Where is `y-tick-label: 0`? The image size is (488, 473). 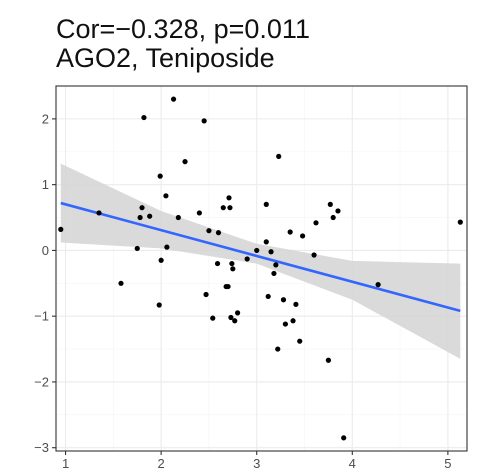
y-tick-label: 0 is located at coordinates (45, 250).